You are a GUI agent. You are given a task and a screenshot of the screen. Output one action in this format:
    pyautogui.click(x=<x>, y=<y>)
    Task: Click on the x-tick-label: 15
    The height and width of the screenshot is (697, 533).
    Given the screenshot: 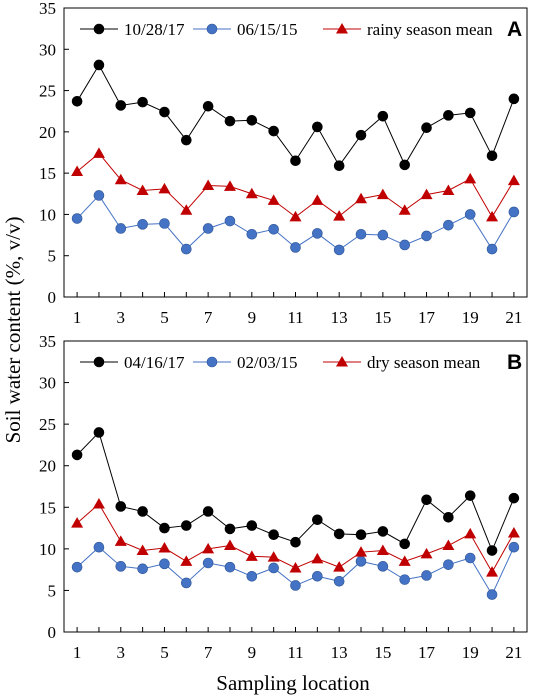 What is the action you would take?
    pyautogui.click(x=382, y=317)
    